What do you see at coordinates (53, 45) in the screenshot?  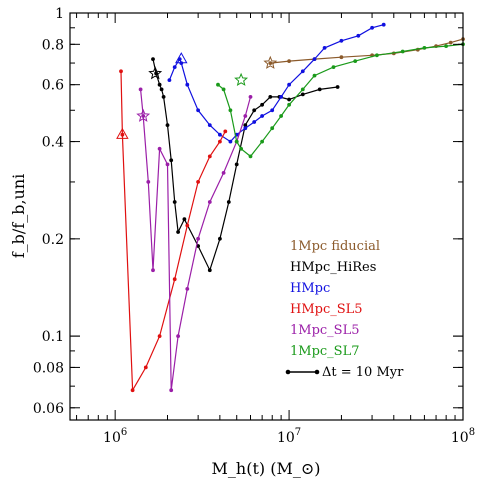 I see `y-tick-label: 0.8` at bounding box center [53, 45].